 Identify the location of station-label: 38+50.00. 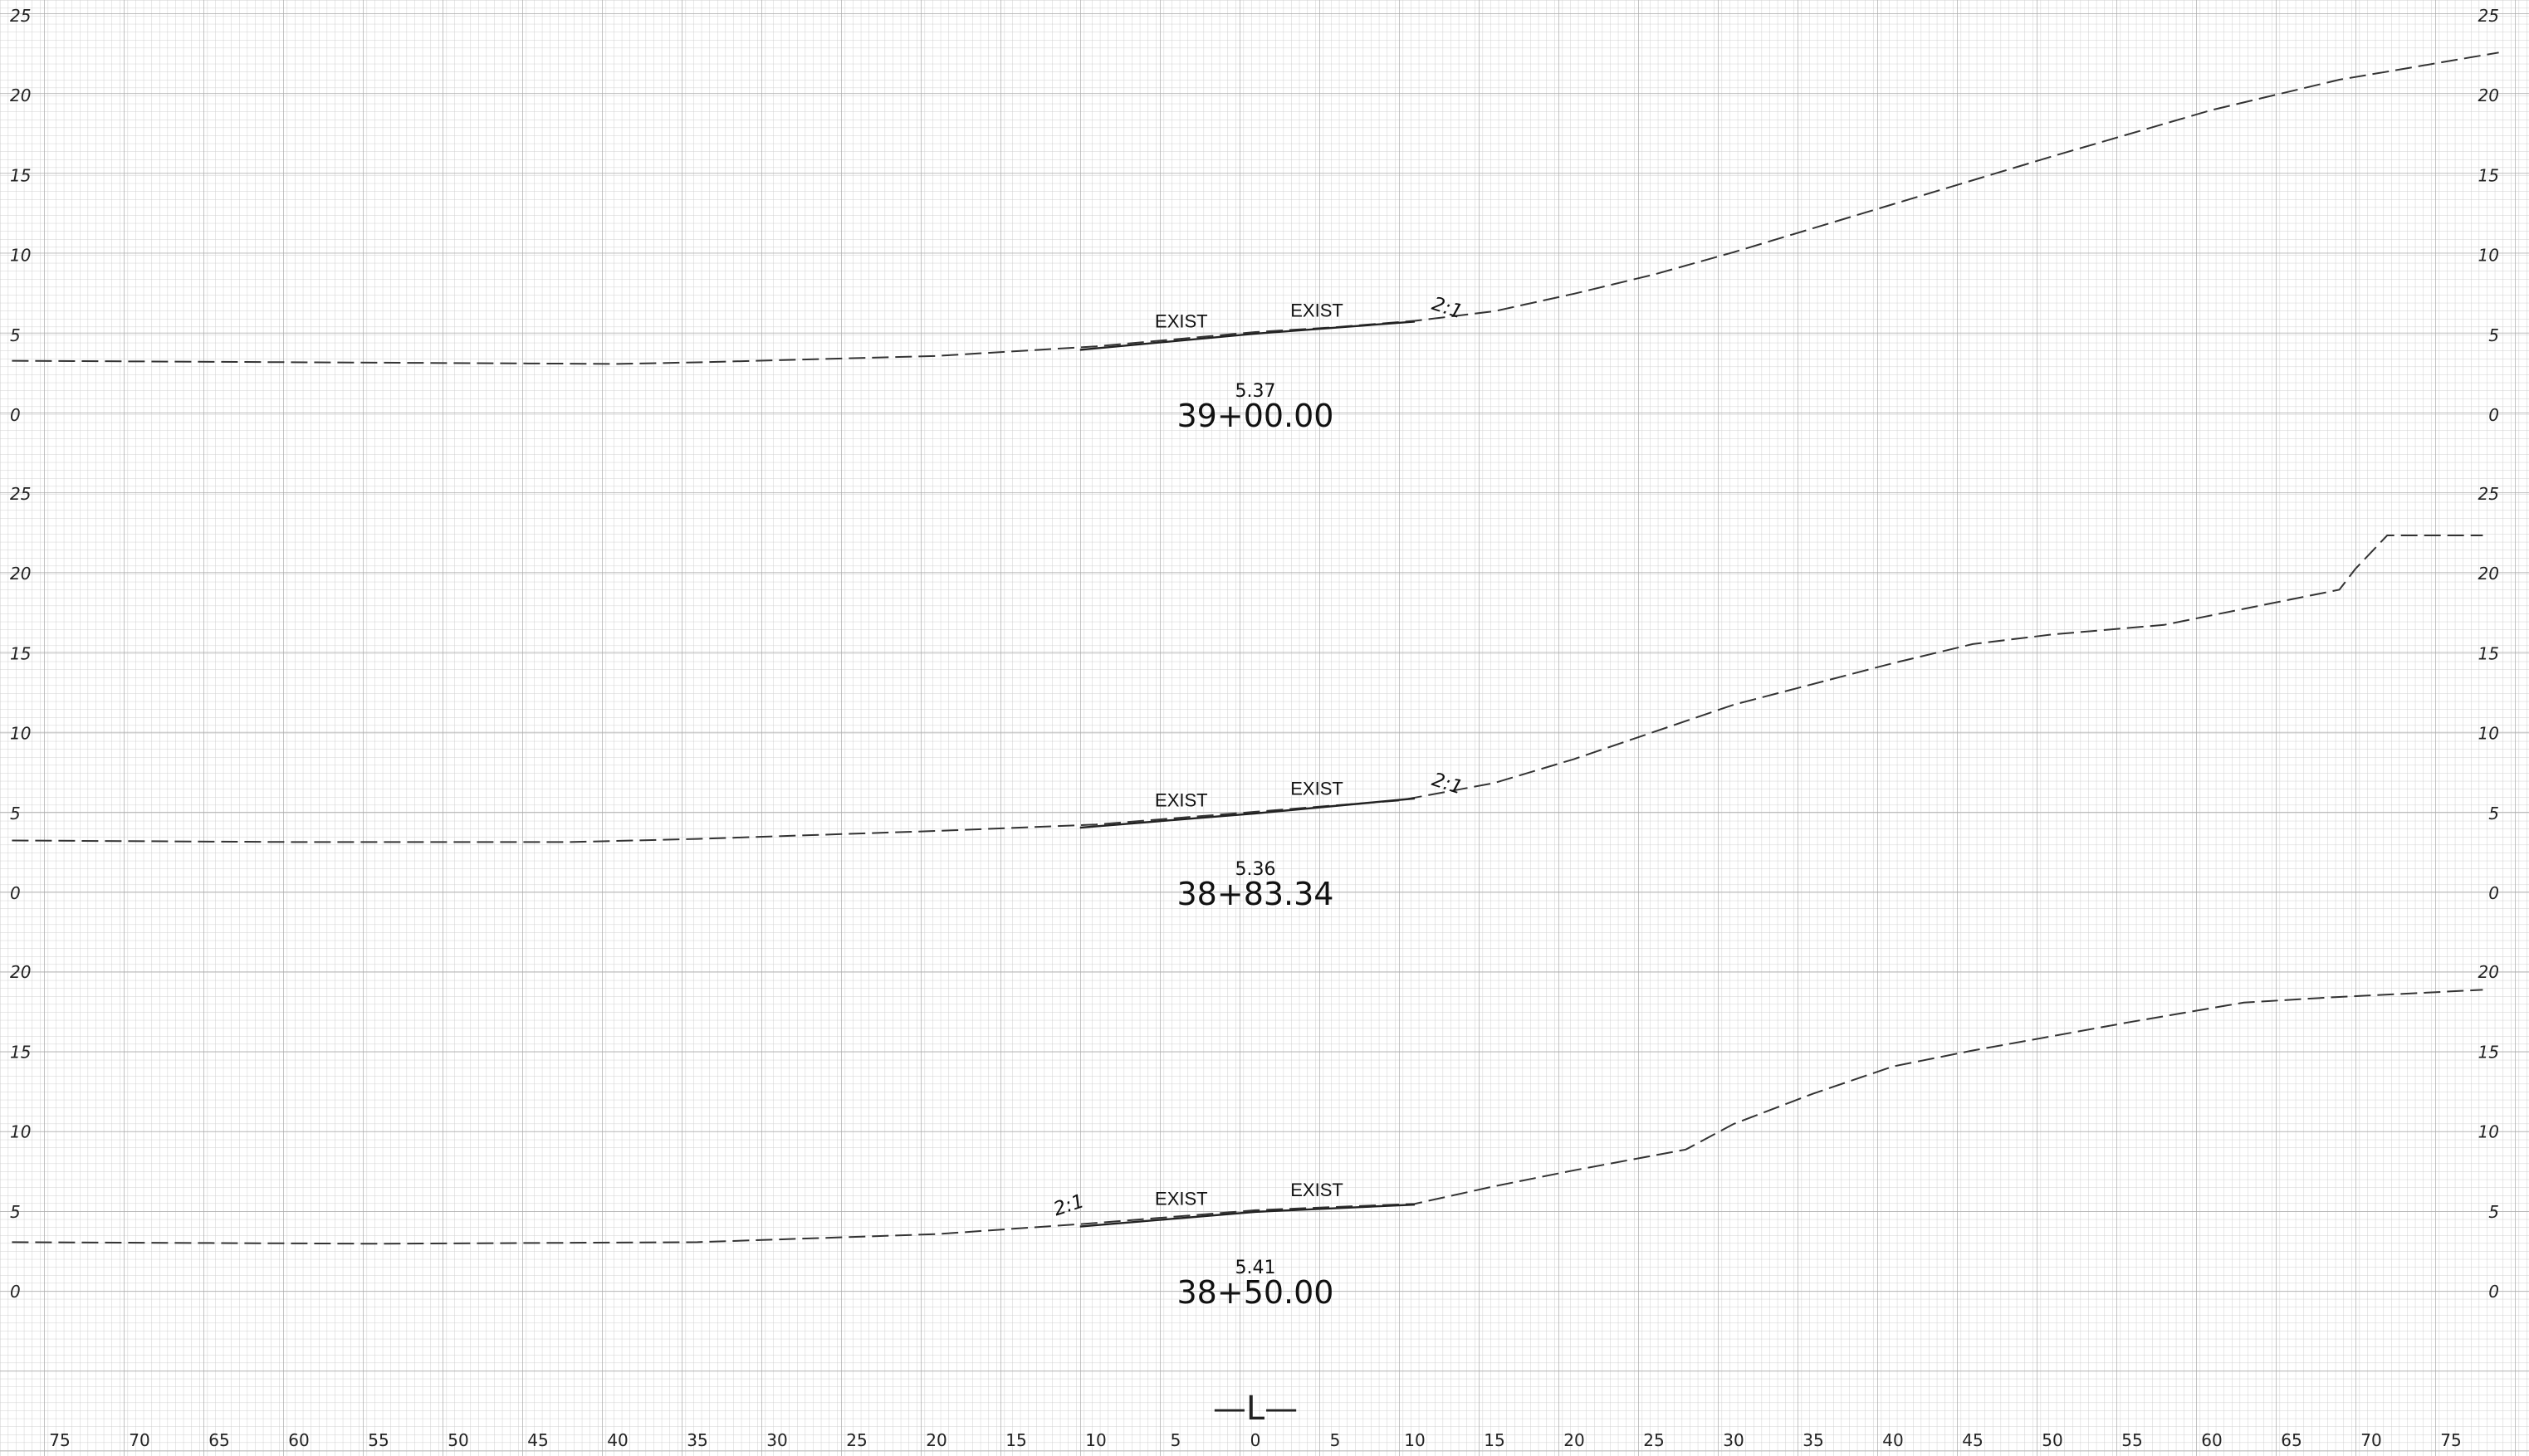
(1255, 1292).